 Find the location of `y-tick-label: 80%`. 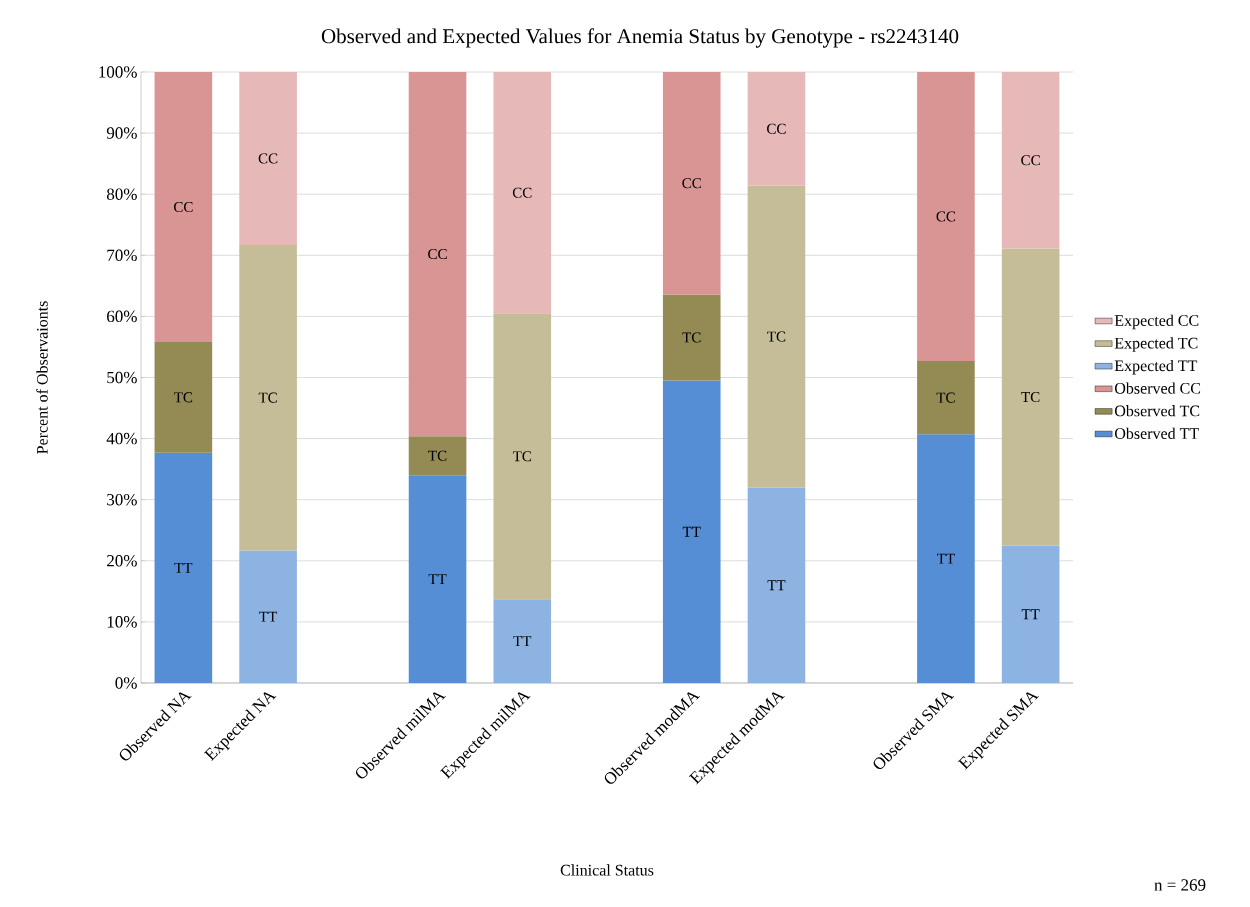

y-tick-label: 80% is located at coordinates (121, 194).